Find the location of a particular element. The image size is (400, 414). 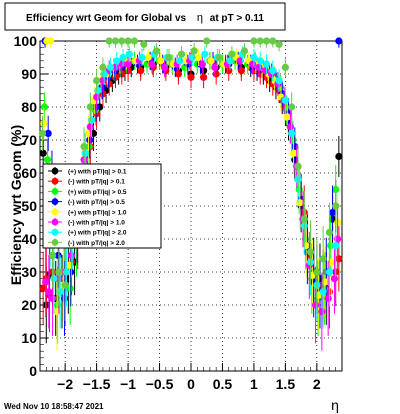

y-tick-label: 30 is located at coordinates (29, 272).